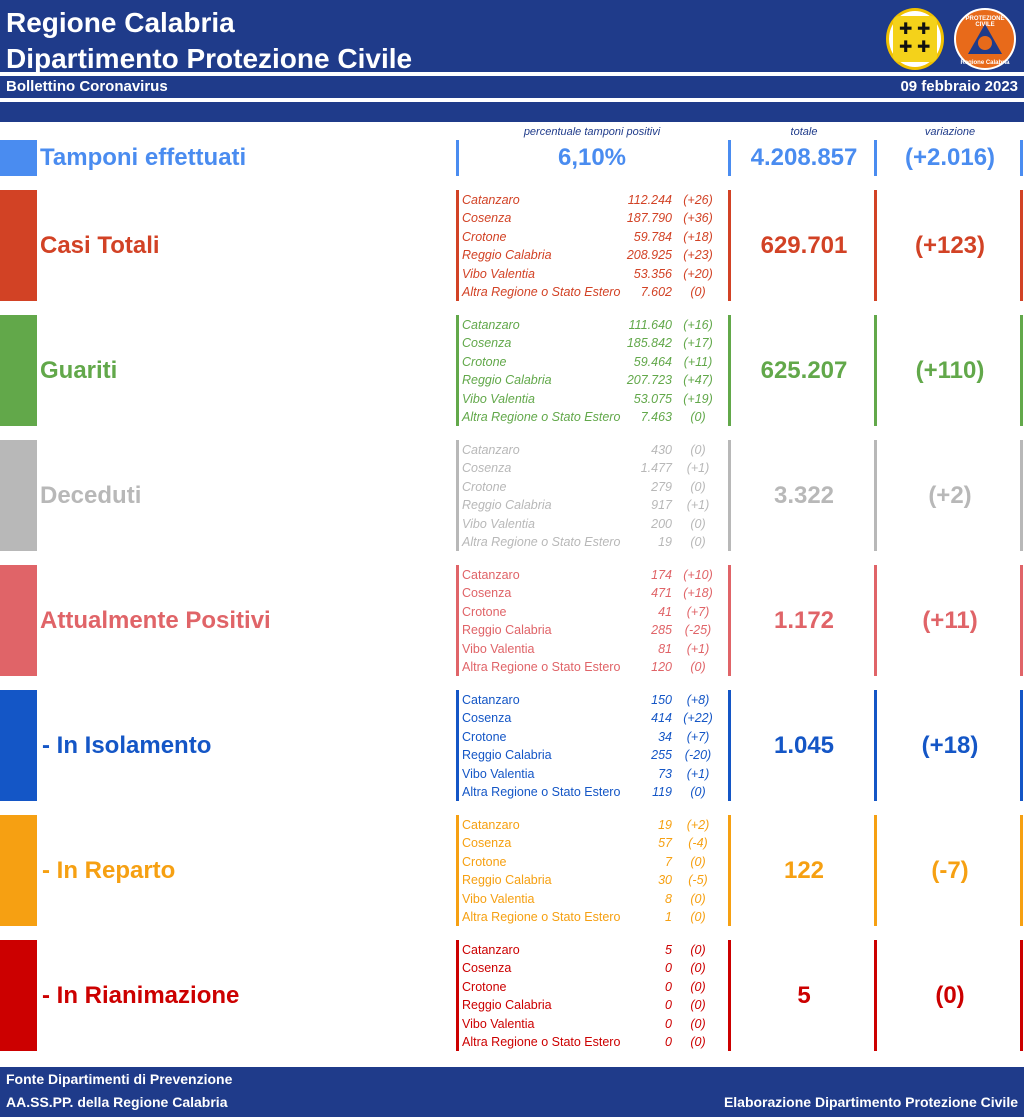 This screenshot has width=1024, height=1117. I want to click on attualmente-positivi-label: Attualmente Positivi, so click(155, 620).